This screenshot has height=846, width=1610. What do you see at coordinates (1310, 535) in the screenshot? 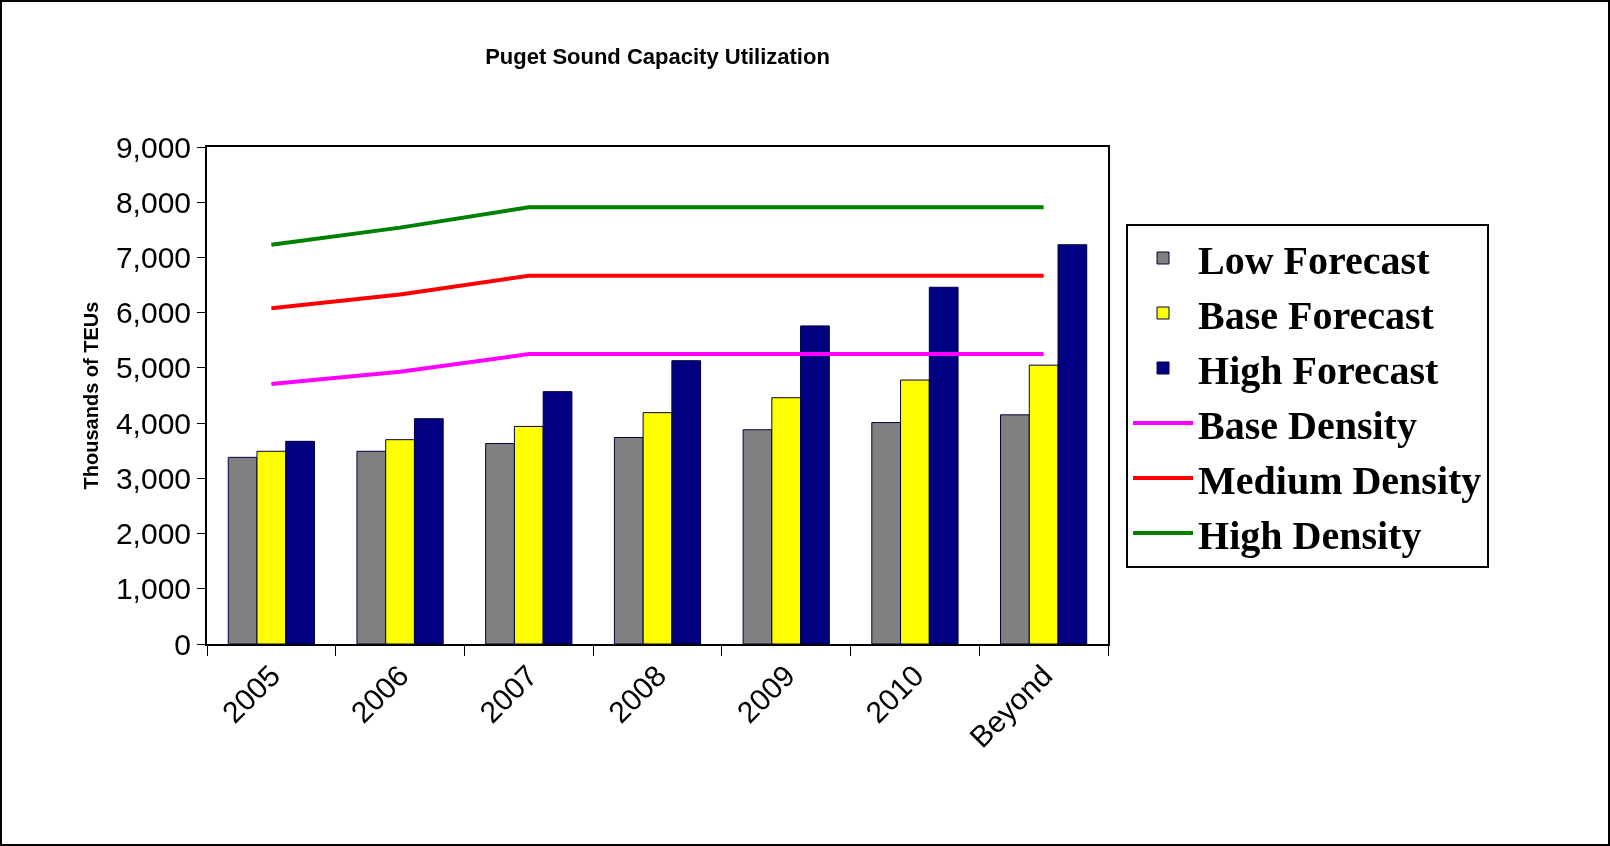
I see `legend-label: High Density` at bounding box center [1310, 535].